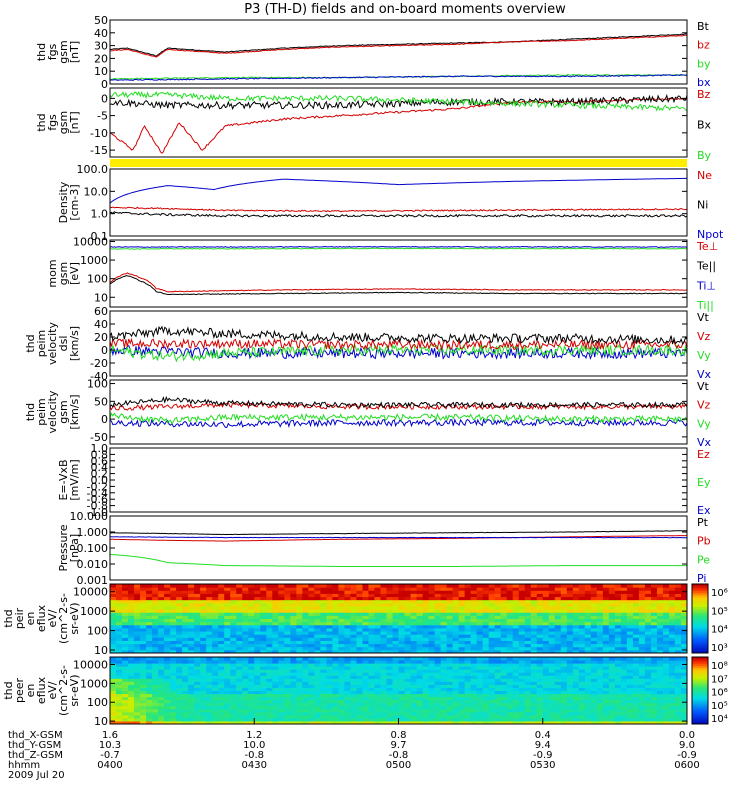  Describe the element at coordinates (100, 454) in the screenshot. I see `y-tick-label: 0.8` at that location.